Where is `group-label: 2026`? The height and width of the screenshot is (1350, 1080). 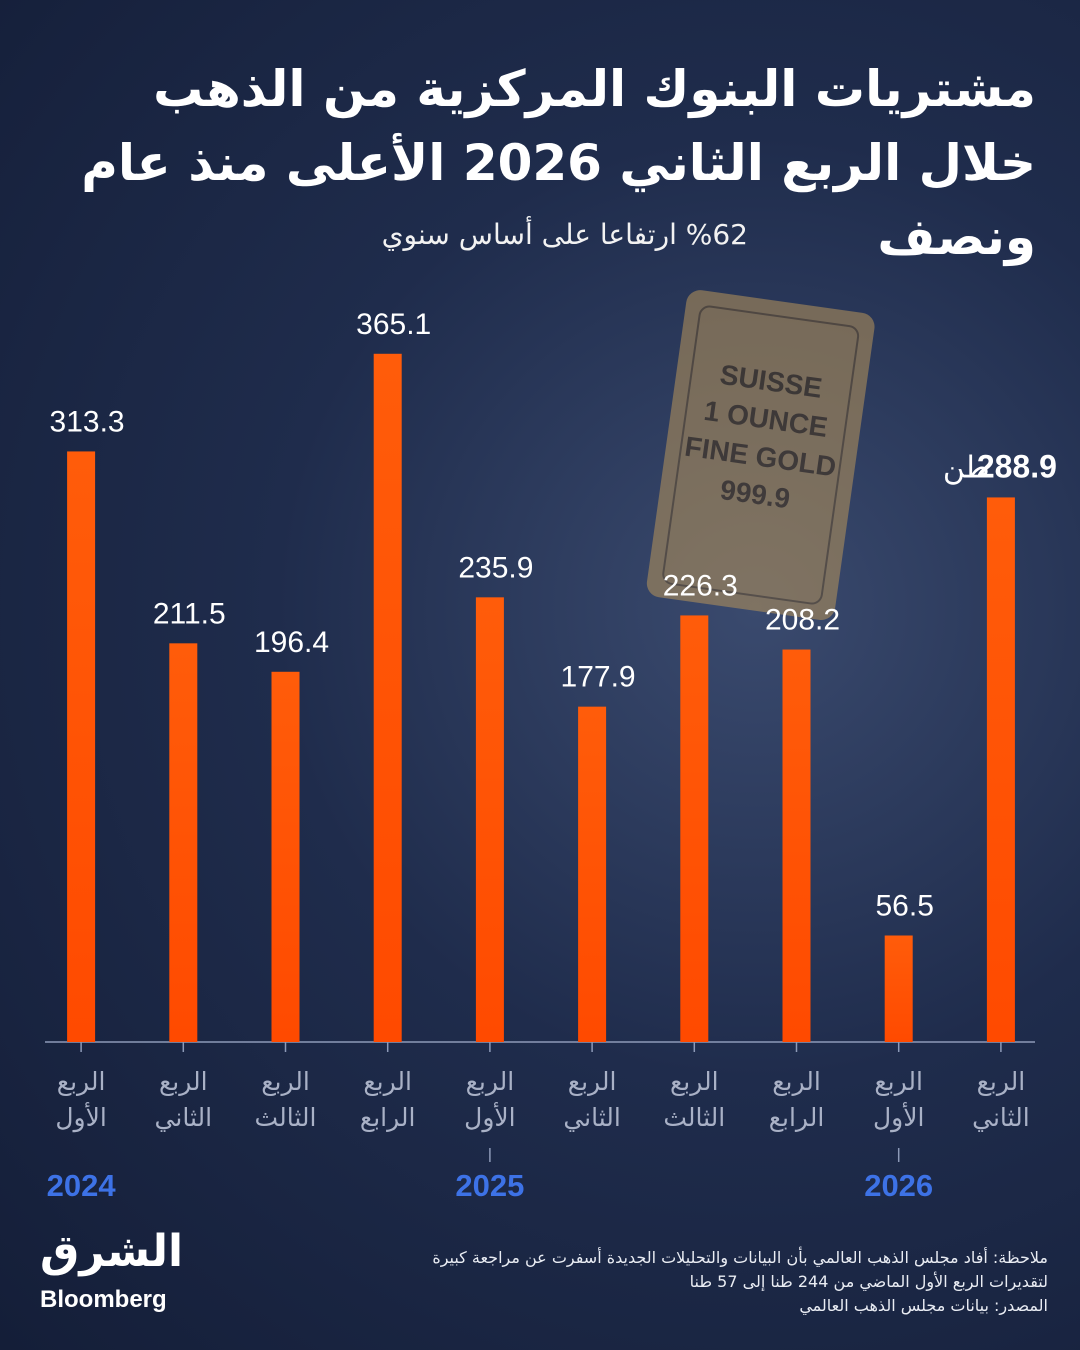 group-label: 2026 is located at coordinates (899, 1185).